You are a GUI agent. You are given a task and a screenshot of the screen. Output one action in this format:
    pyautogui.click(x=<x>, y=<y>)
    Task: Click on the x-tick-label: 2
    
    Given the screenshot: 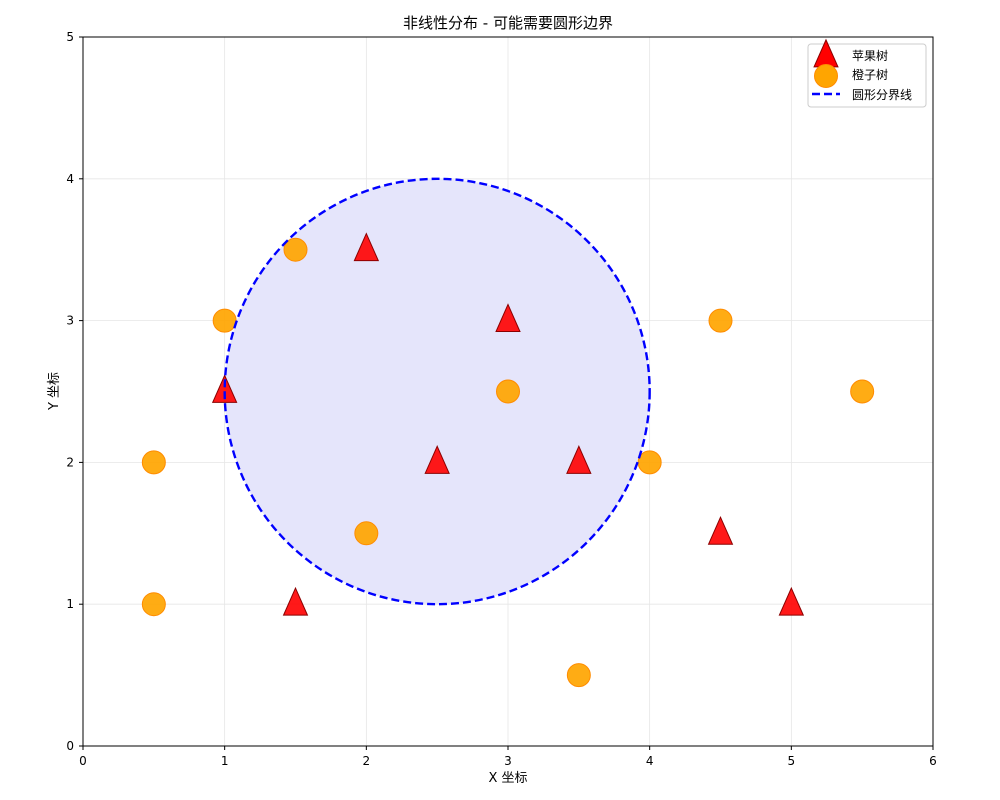 What is the action you would take?
    pyautogui.click(x=367, y=761)
    